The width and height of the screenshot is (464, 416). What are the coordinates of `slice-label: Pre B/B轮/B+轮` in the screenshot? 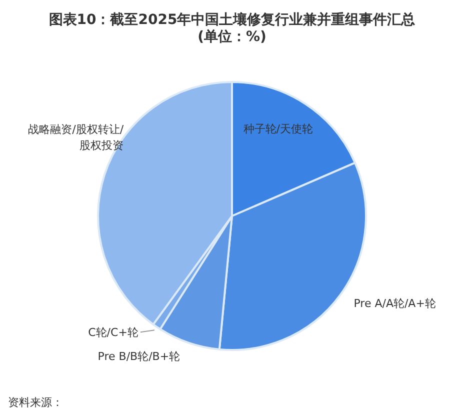 It's located at (139, 357).